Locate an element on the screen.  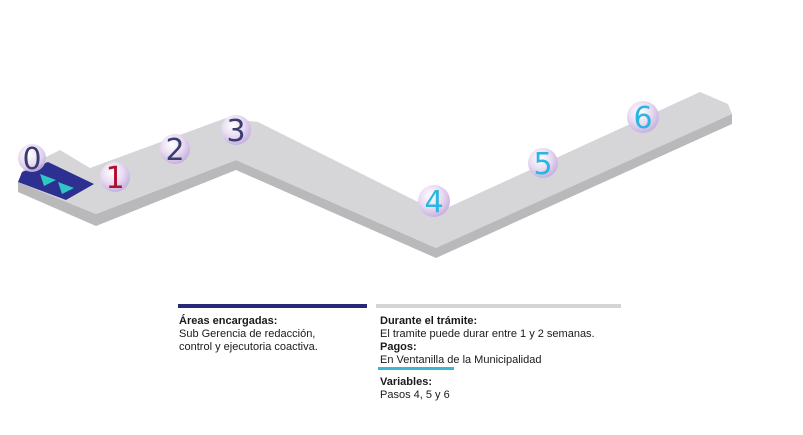
step-marker-1: 1 is located at coordinates (115, 178).